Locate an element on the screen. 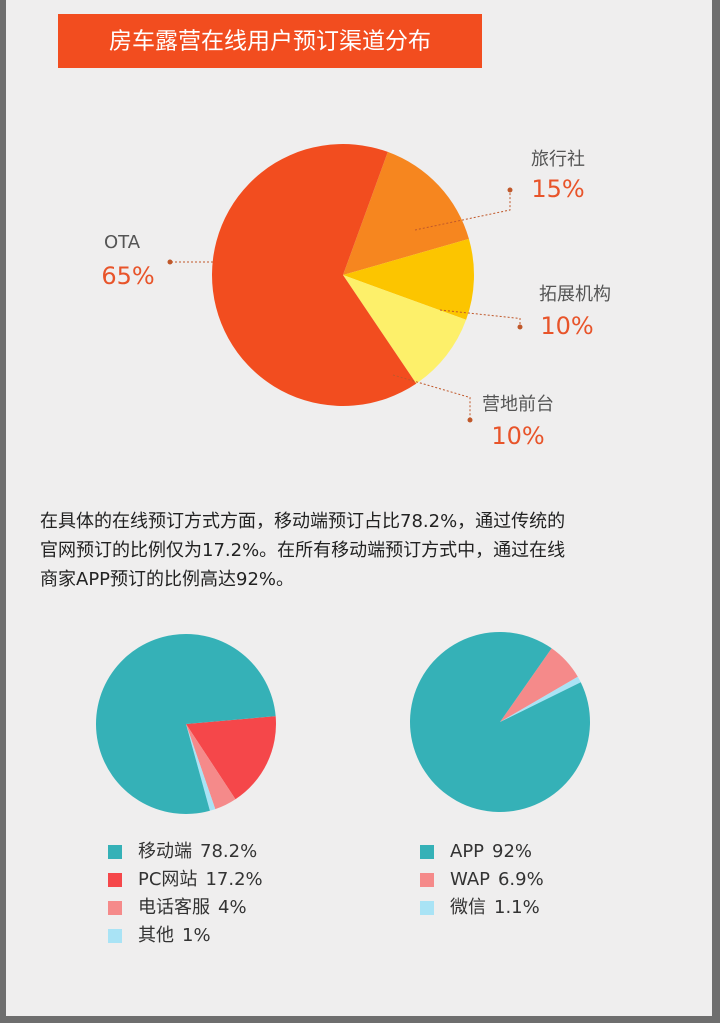 This screenshot has width=720, height=1023. legend-label: 电话客服 4% is located at coordinates (192, 907).